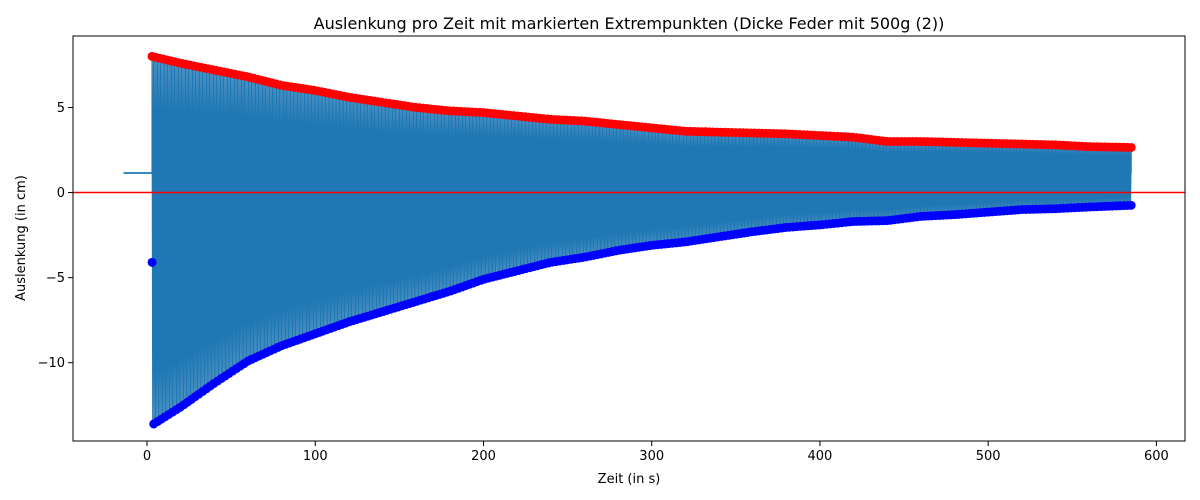 The width and height of the screenshot is (1200, 500). Describe the element at coordinates (152, 262) in the screenshot. I see `minimum-outlier-point` at that location.